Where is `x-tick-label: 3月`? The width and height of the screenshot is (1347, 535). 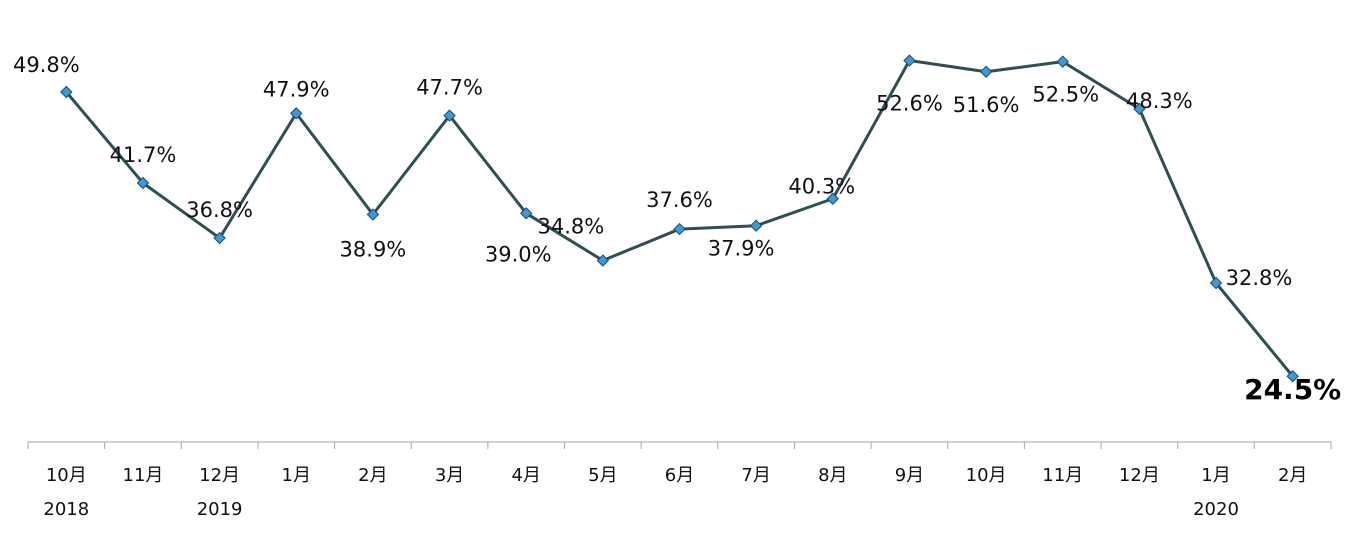
x-tick-label: 3月 is located at coordinates (449, 475).